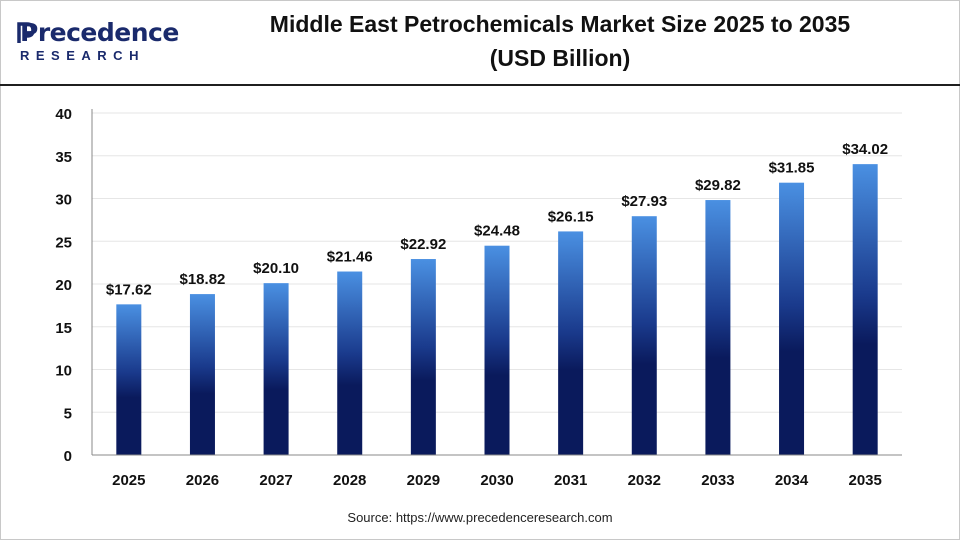  What do you see at coordinates (349, 480) in the screenshot?
I see `x-tick-label-2028: 2028` at bounding box center [349, 480].